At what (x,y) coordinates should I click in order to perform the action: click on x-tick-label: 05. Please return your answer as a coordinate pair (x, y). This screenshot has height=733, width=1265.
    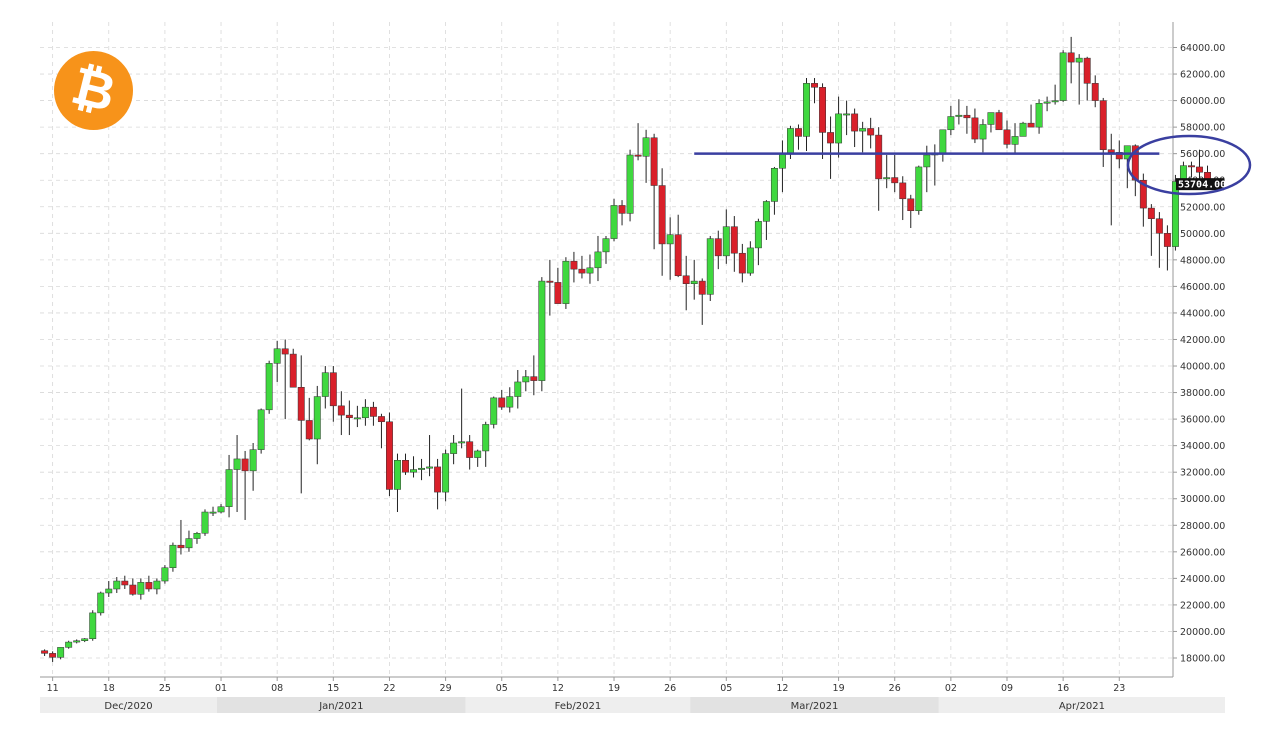
    Looking at the image, I should click on (502, 688).